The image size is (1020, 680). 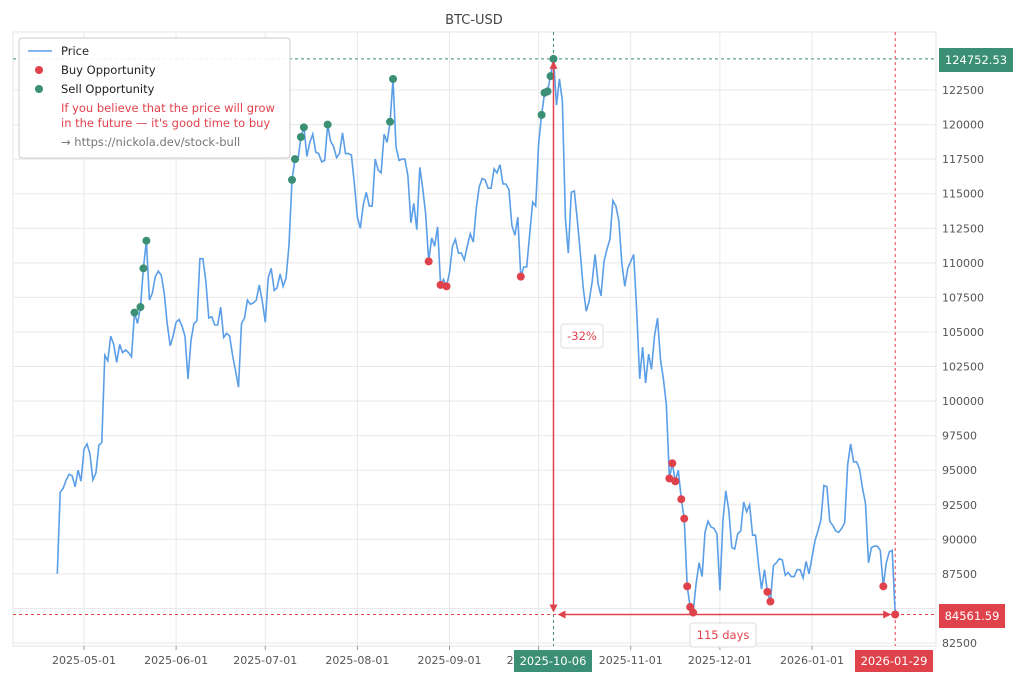 I want to click on high-date-badge: 2025-10-06, so click(x=553, y=661).